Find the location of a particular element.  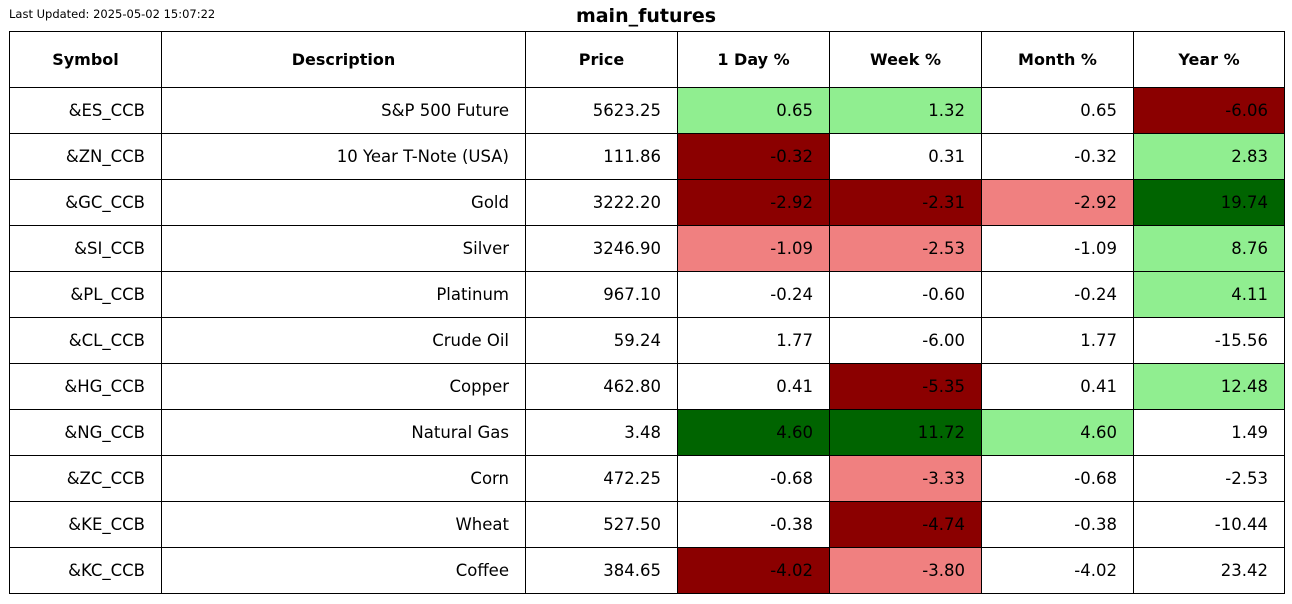

1day-change-cell: -0.68 is located at coordinates (753, 478).